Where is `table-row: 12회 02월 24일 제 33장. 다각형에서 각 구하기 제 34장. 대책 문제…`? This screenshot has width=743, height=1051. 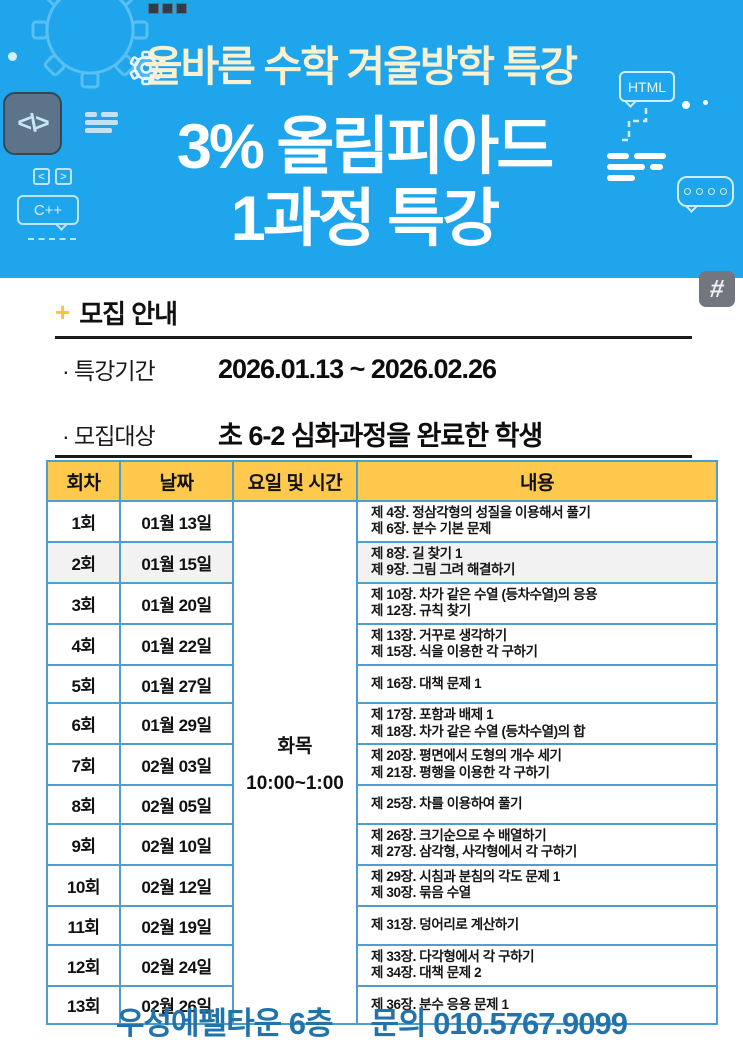 table-row: 12회 02월 24일 제 33장. 다각형에서 각 구하기 제 34장. 대책 문제… is located at coordinates (382, 965).